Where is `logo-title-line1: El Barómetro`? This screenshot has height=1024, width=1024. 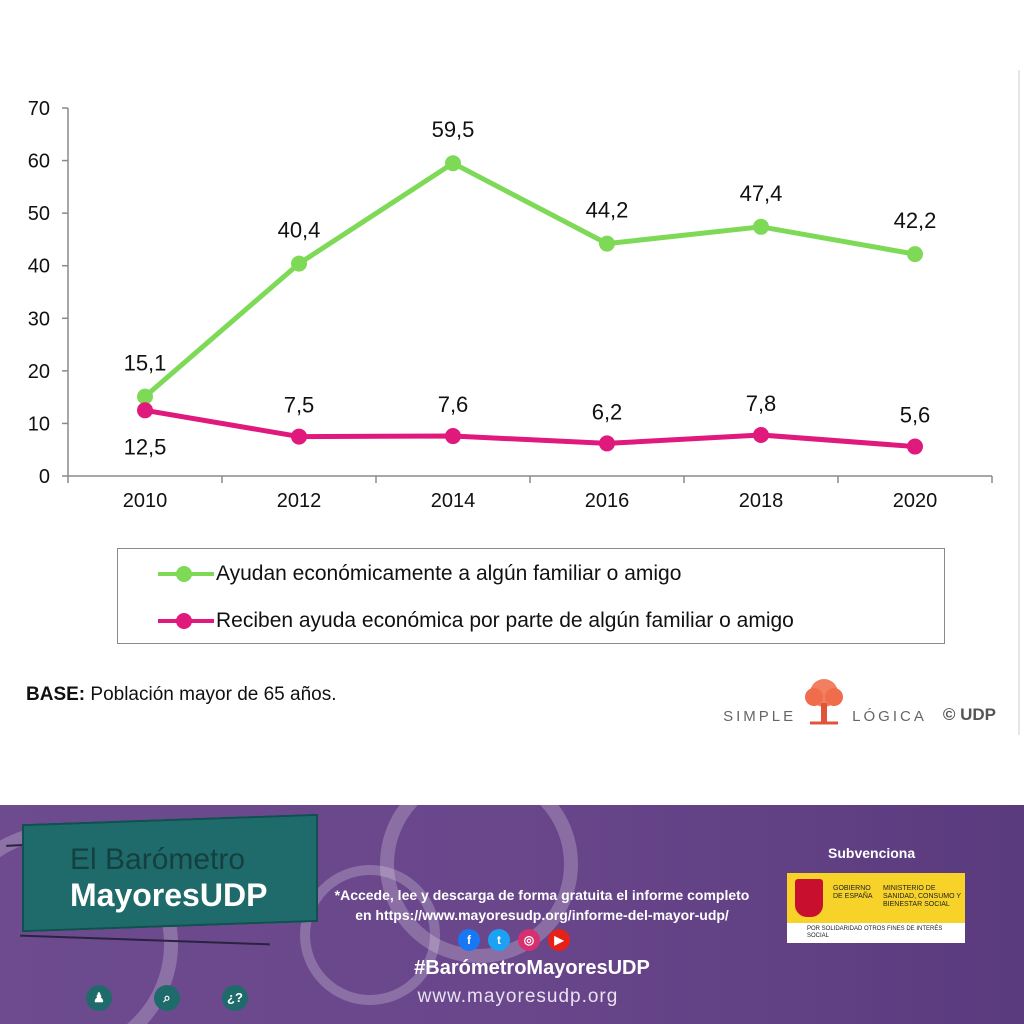 logo-title-line1: El Barómetro is located at coordinates (158, 859).